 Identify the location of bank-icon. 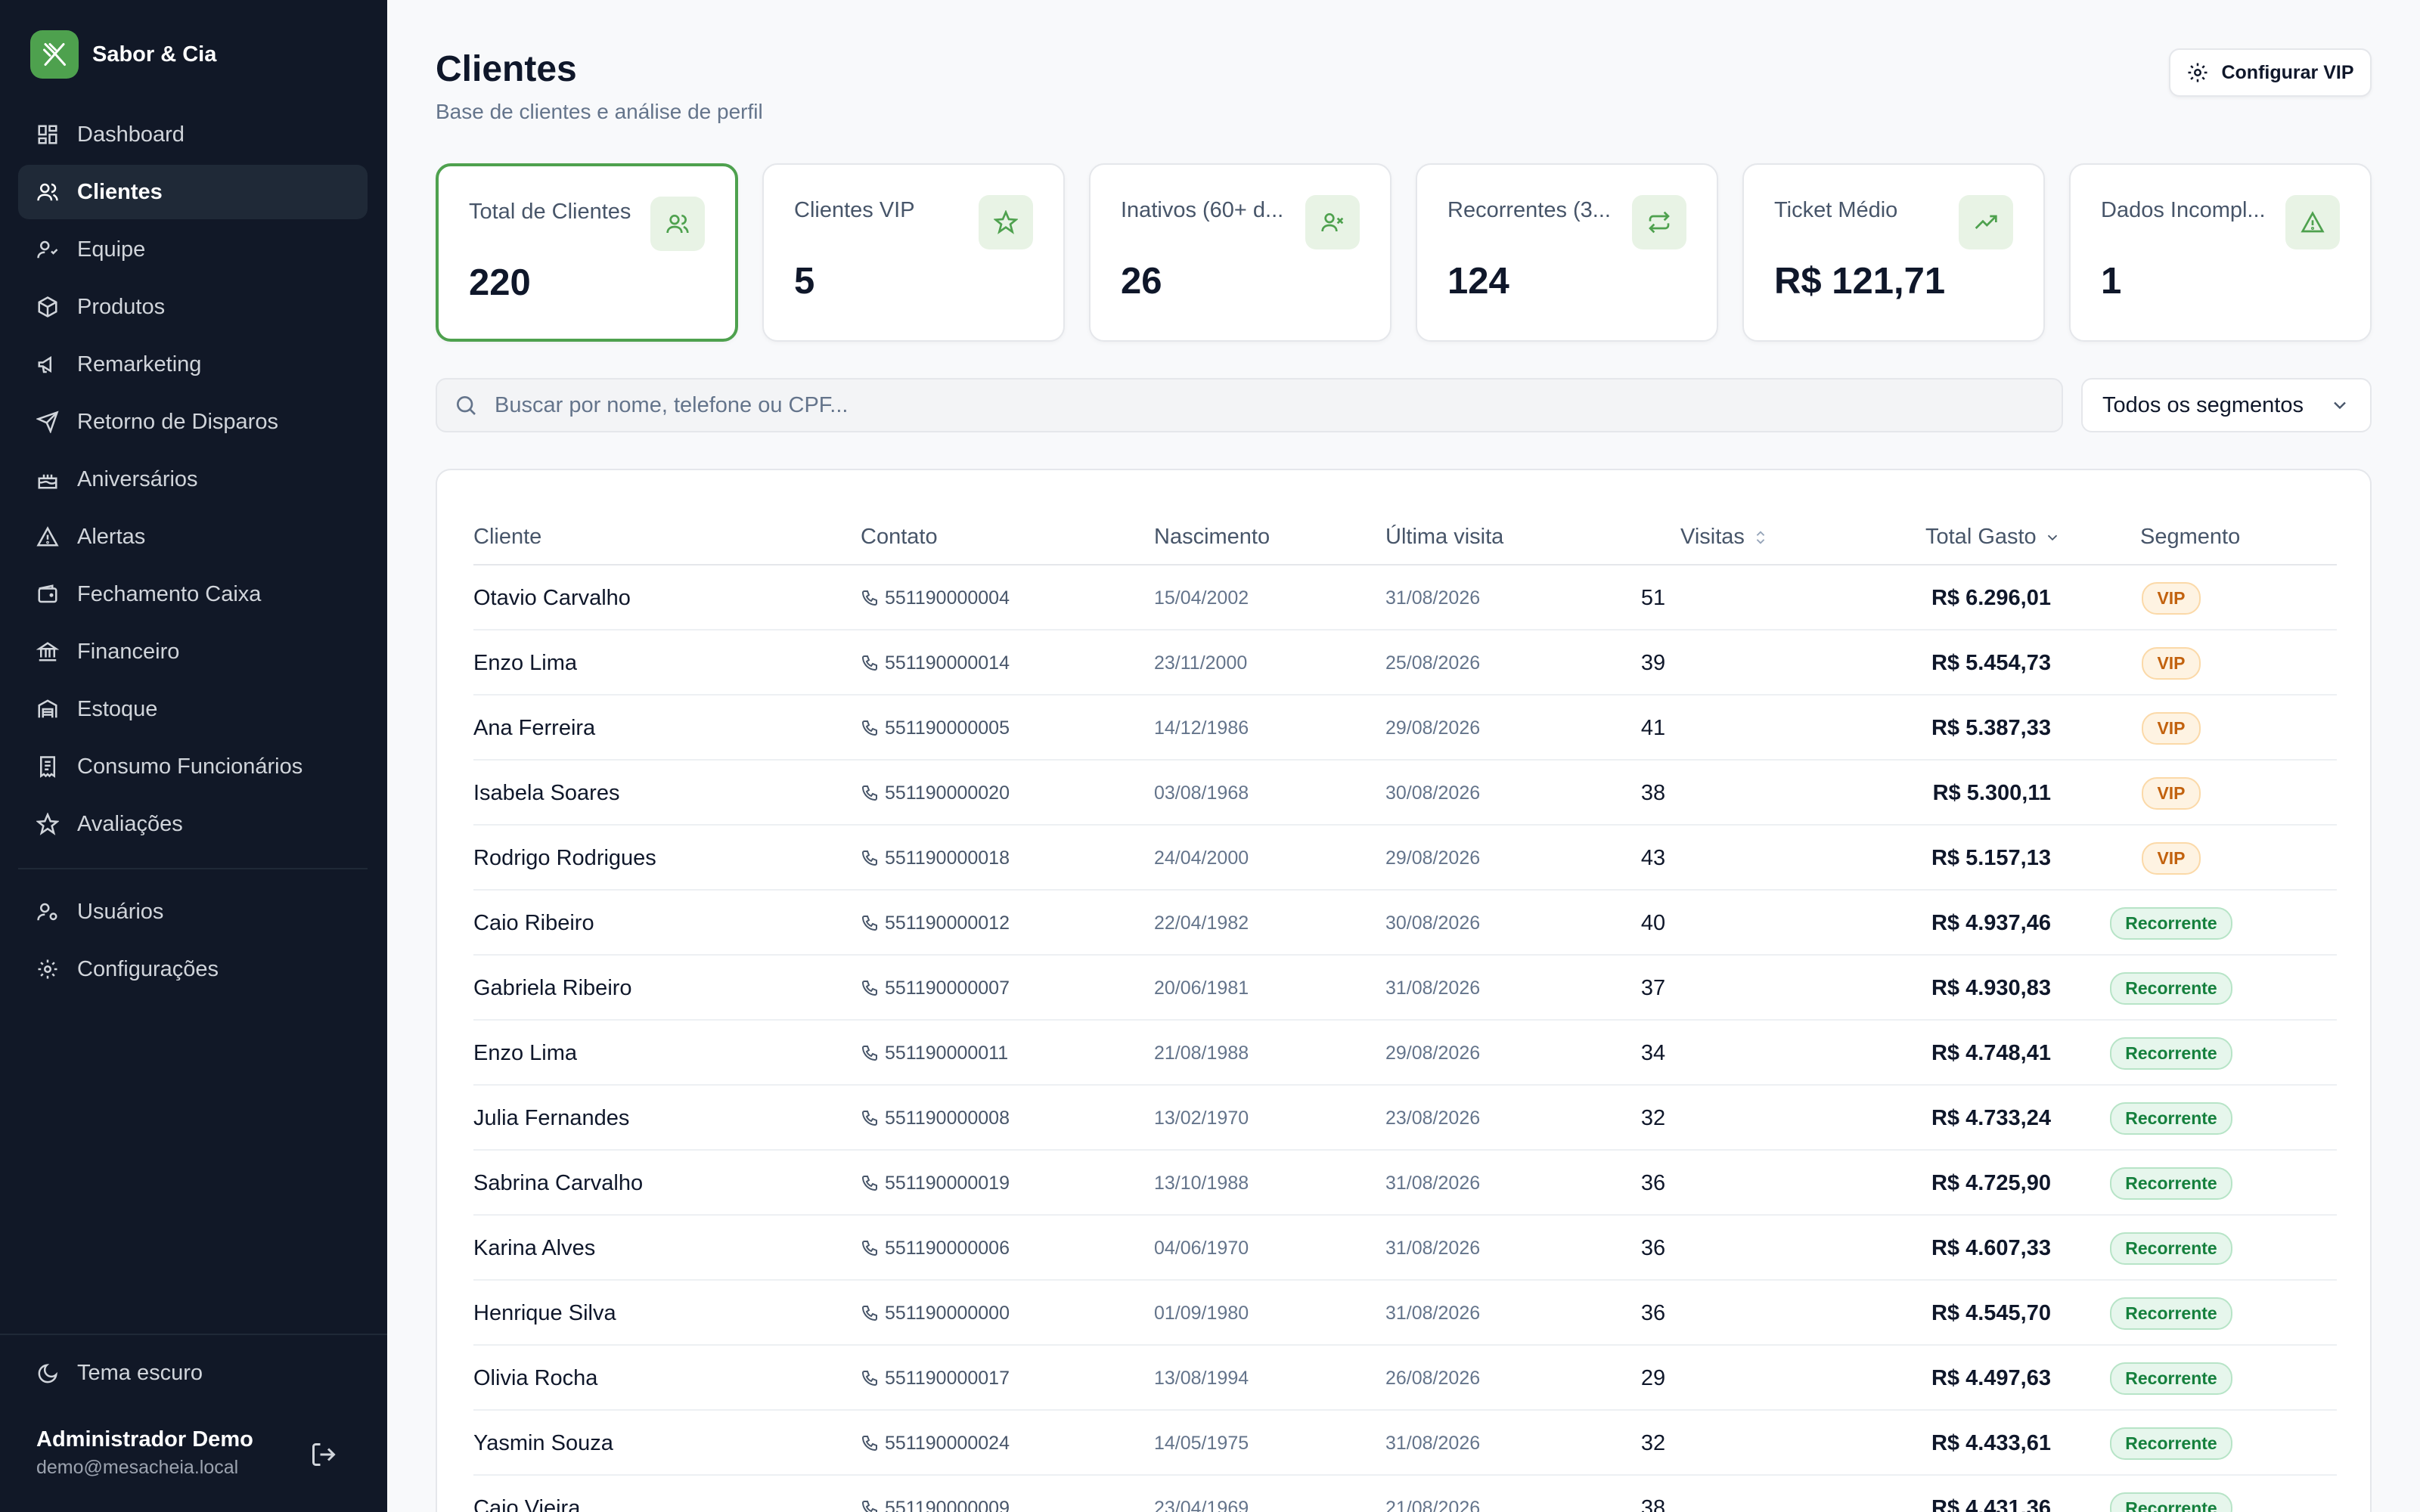
(47, 652).